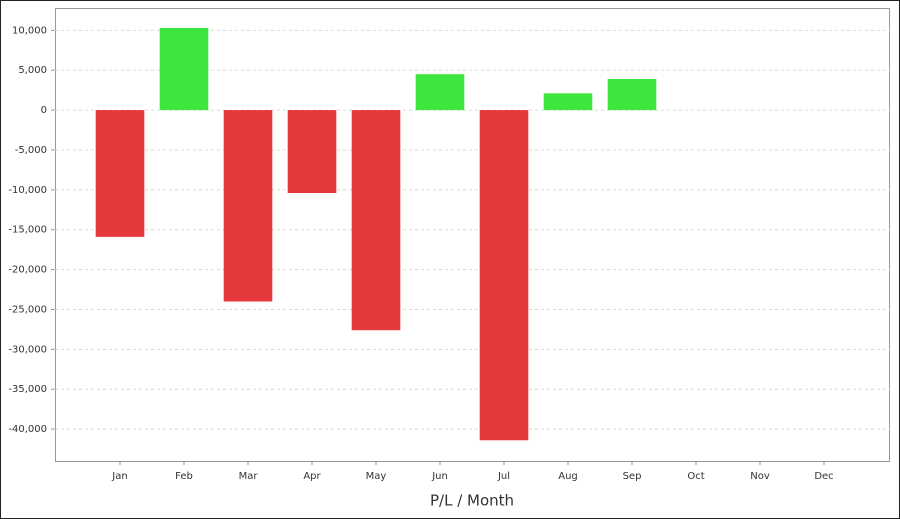 The width and height of the screenshot is (900, 519). I want to click on y-tick-label: -30,000, so click(27, 349).